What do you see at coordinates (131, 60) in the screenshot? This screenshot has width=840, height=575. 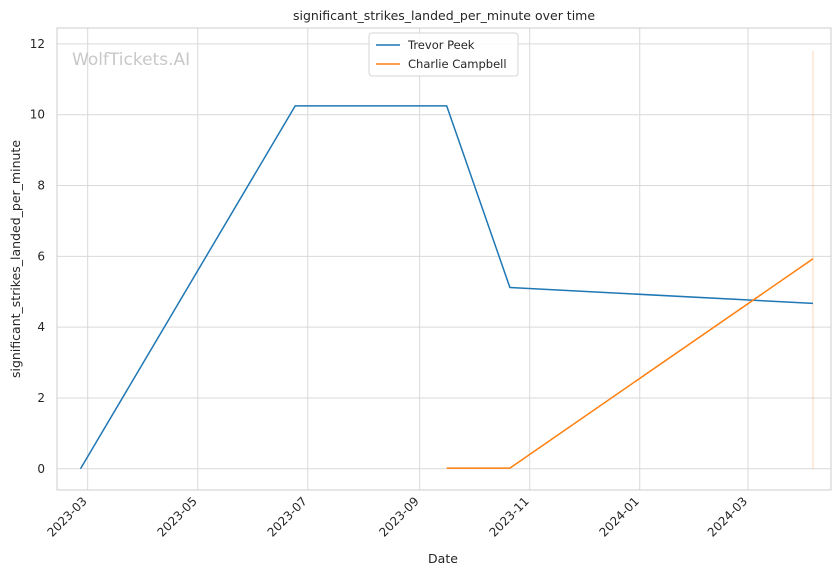 I see `watermark: WolfTickets.AI` at bounding box center [131, 60].